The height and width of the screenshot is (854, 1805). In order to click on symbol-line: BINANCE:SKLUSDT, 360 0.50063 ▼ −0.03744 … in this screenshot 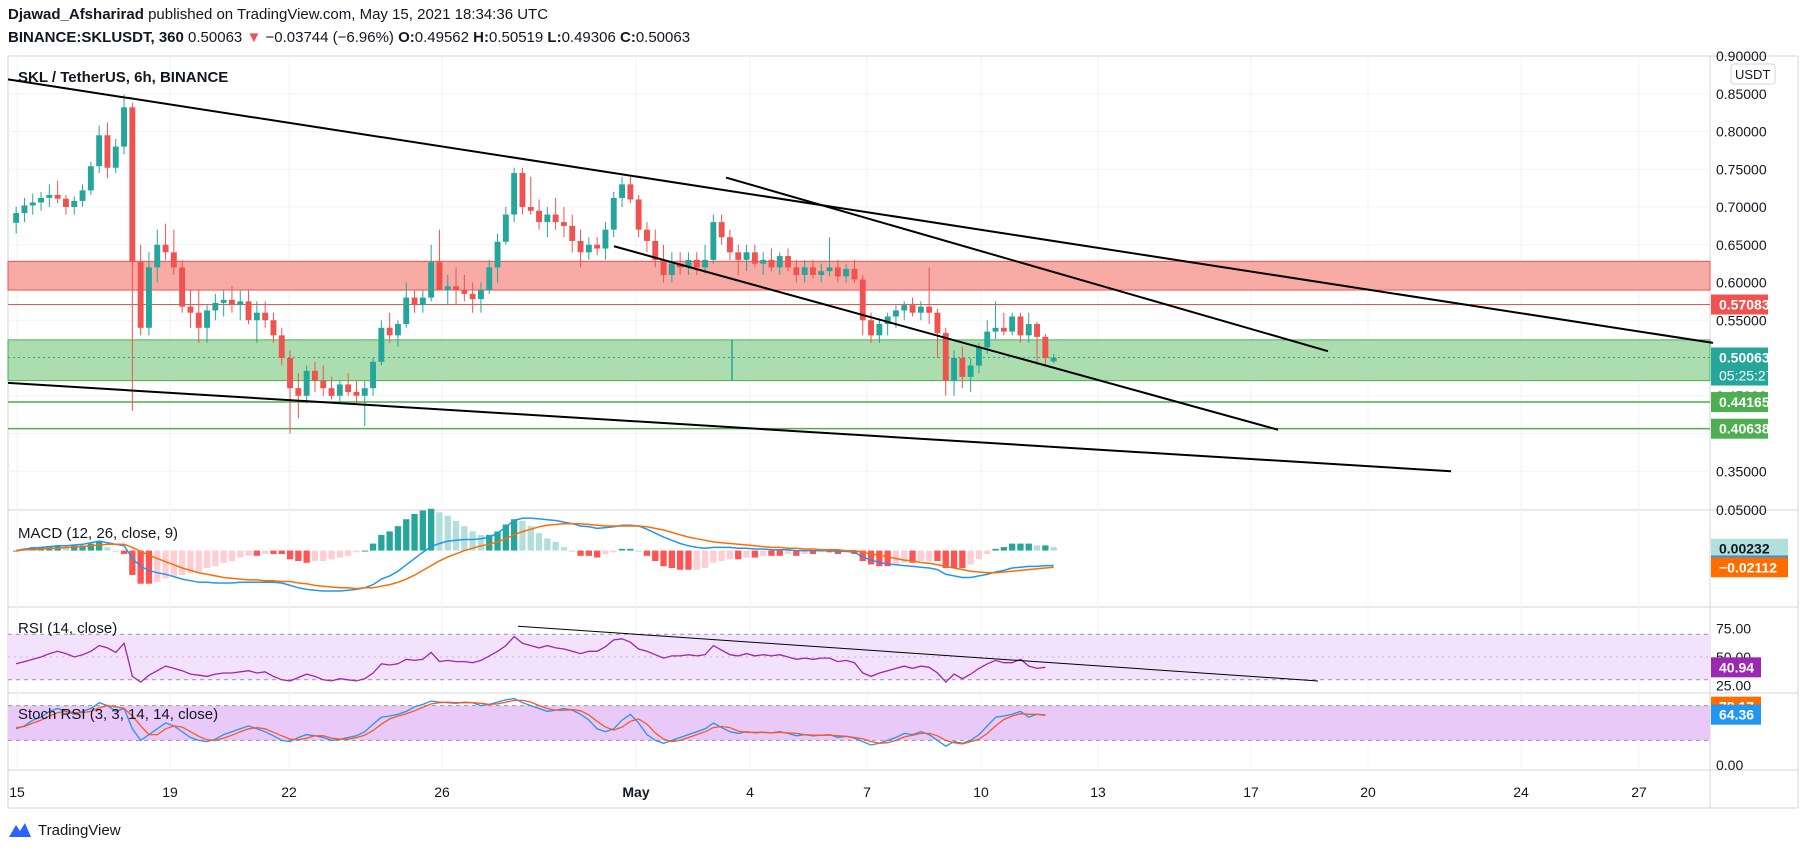, I will do `click(349, 37)`.